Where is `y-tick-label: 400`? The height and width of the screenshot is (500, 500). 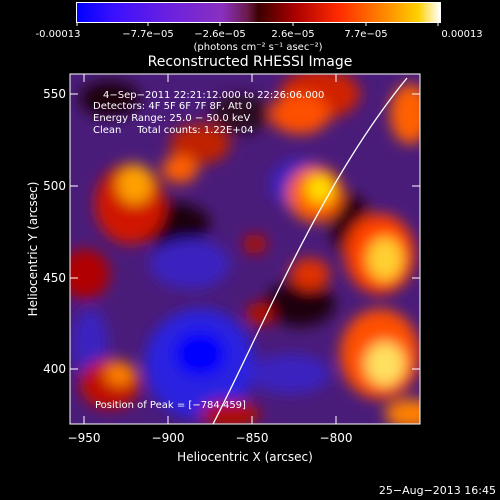 y-tick-label: 400 is located at coordinates (54, 369).